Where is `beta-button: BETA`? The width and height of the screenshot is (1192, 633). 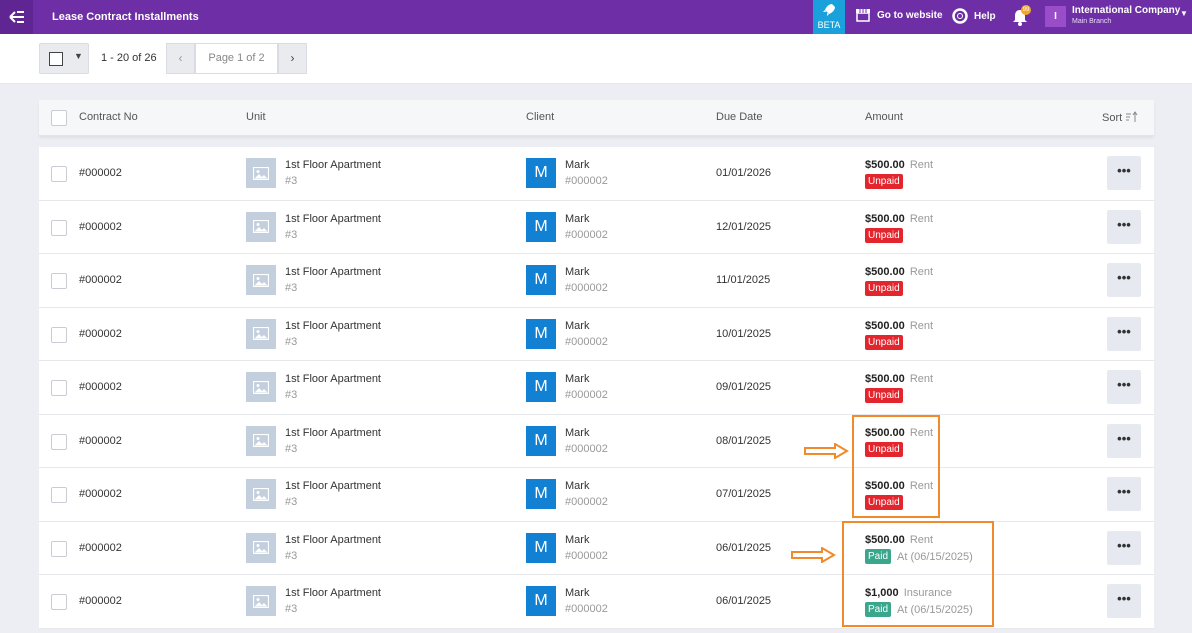 beta-button: BETA is located at coordinates (829, 17).